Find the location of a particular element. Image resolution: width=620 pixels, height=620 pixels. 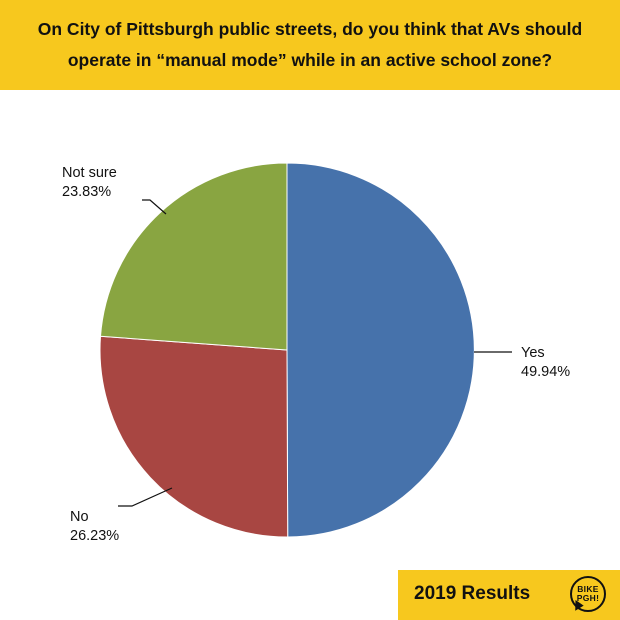

bikepgh-logo-icon: BIKE PGH! is located at coordinates (588, 595).